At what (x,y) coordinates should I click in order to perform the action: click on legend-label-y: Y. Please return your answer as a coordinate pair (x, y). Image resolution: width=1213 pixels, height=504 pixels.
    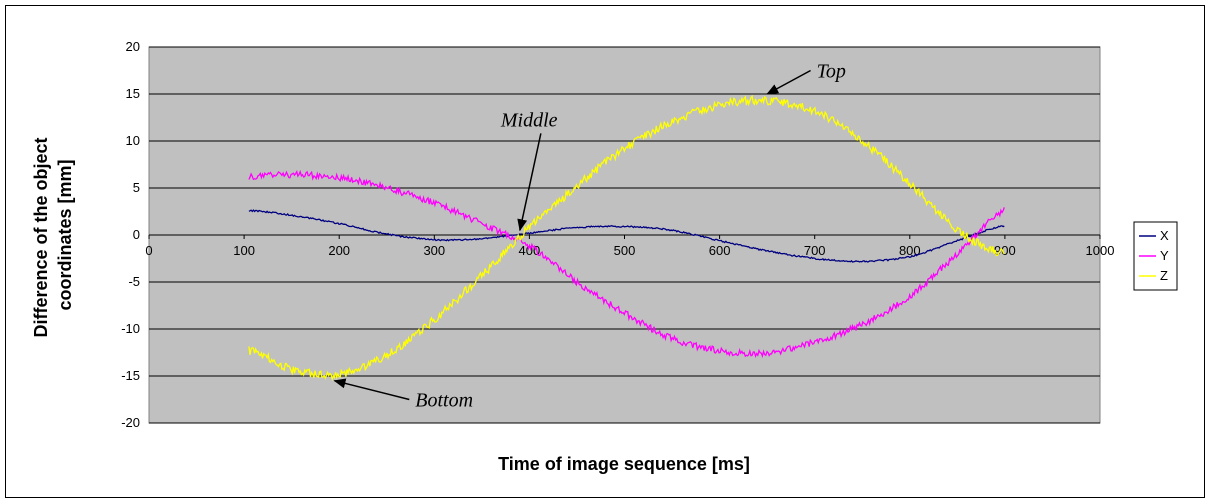
    Looking at the image, I should click on (1164, 255).